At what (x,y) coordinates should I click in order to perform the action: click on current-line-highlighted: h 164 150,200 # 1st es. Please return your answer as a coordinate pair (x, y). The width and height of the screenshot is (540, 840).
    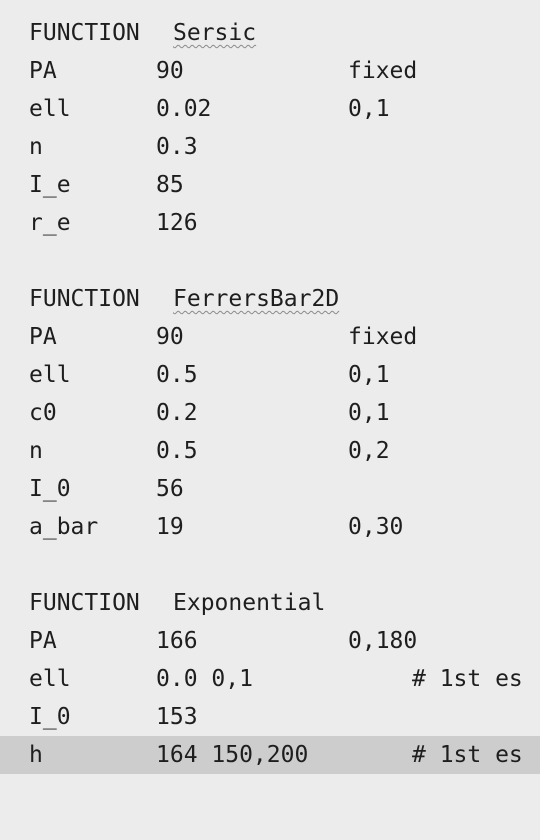
    Looking at the image, I should click on (270, 755).